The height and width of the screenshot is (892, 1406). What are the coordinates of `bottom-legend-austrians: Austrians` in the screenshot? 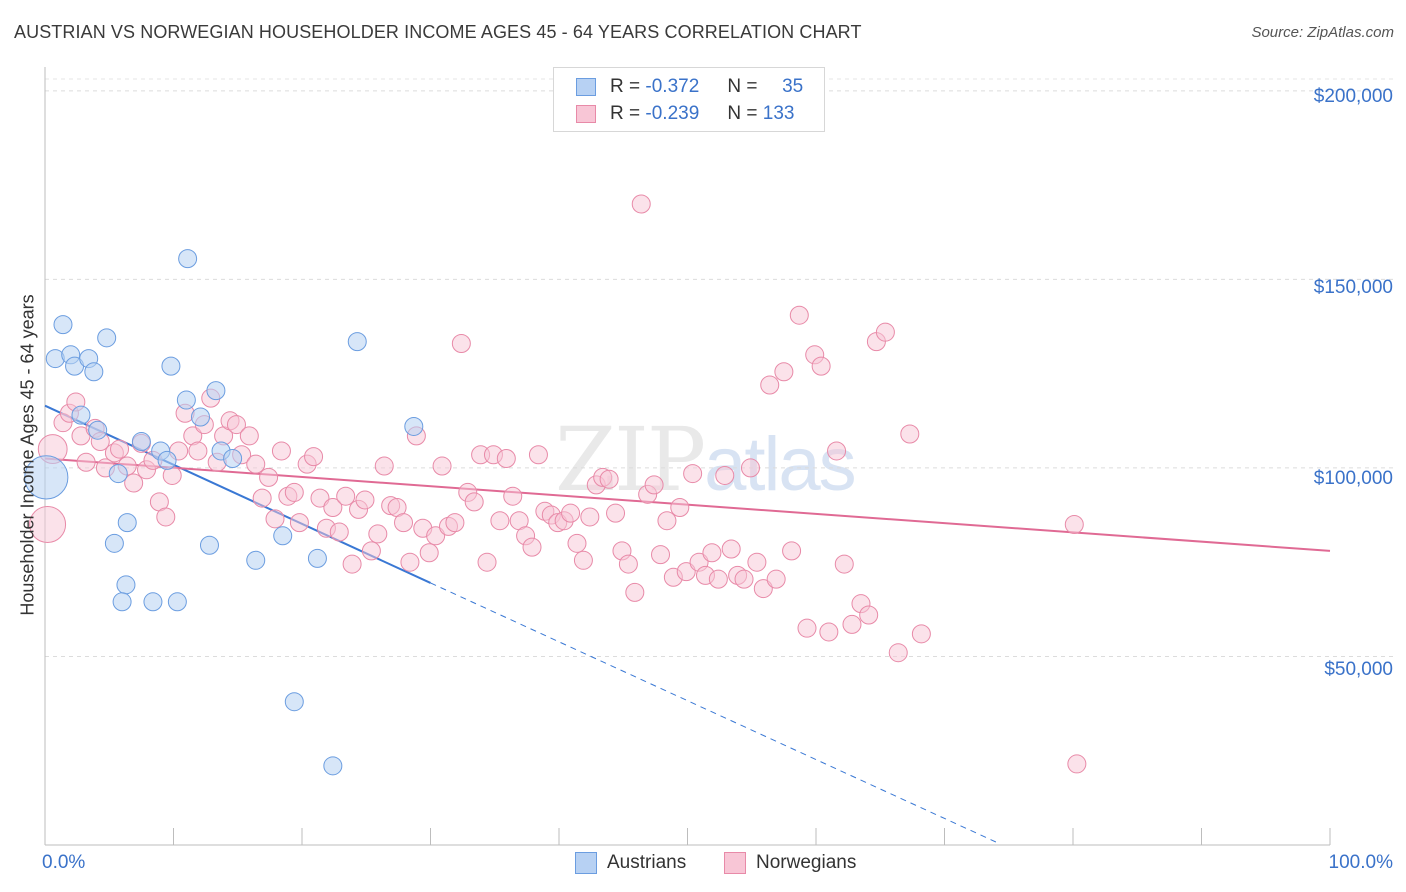 It's located at (630, 863).